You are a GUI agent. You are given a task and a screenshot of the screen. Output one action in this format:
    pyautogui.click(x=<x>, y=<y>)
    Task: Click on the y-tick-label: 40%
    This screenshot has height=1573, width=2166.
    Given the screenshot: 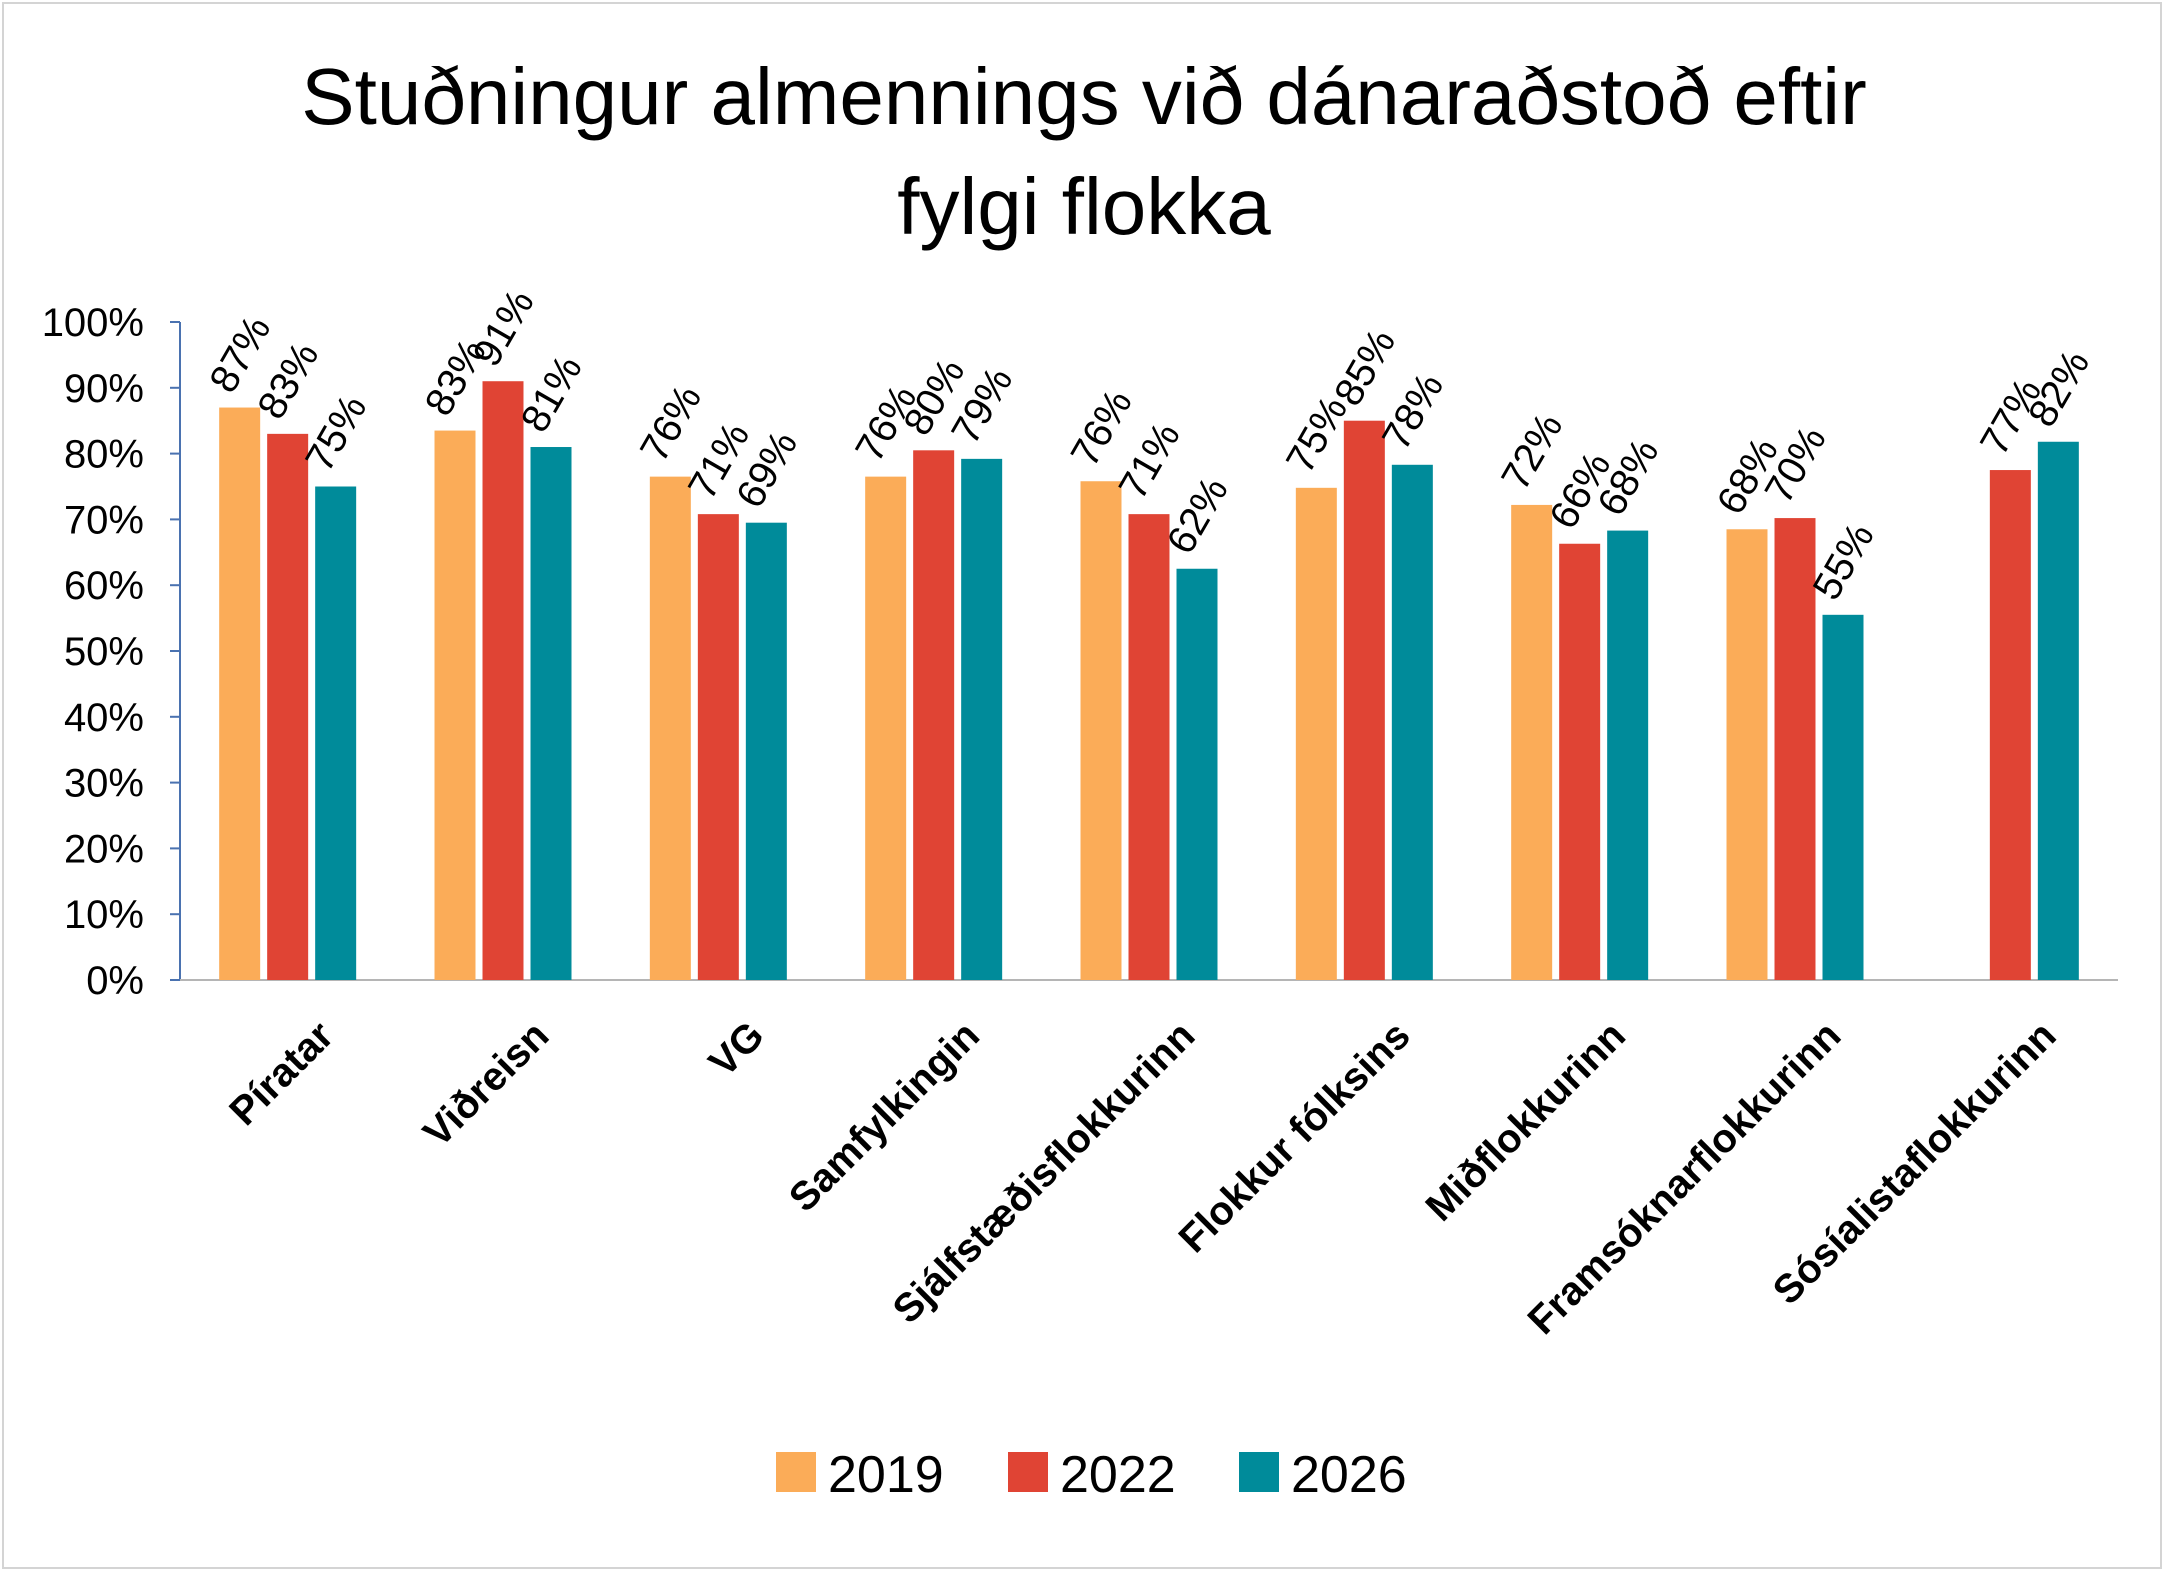 What is the action you would take?
    pyautogui.click(x=104, y=718)
    